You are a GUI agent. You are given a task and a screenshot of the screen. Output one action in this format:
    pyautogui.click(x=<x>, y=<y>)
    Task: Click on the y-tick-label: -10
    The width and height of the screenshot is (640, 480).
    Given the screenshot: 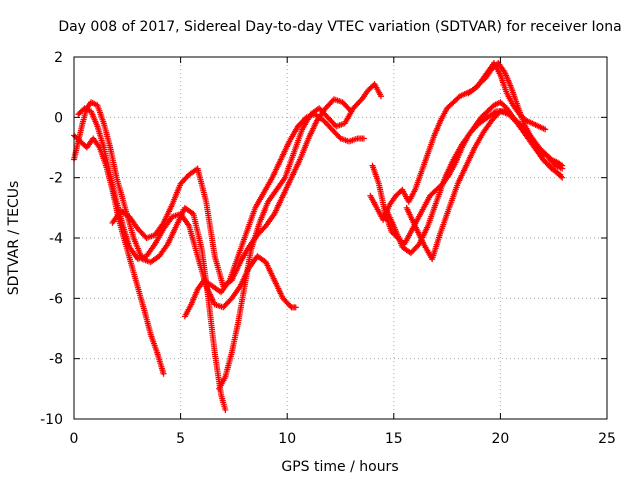 What is the action you would take?
    pyautogui.click(x=51, y=420)
    